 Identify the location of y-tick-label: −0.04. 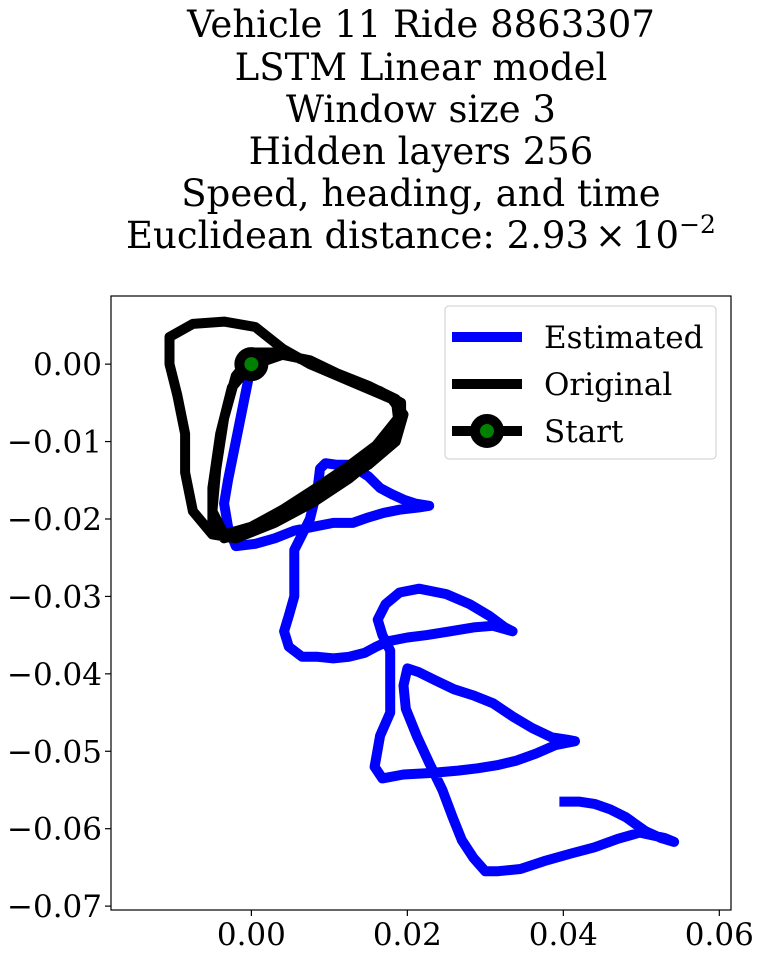
(54, 675).